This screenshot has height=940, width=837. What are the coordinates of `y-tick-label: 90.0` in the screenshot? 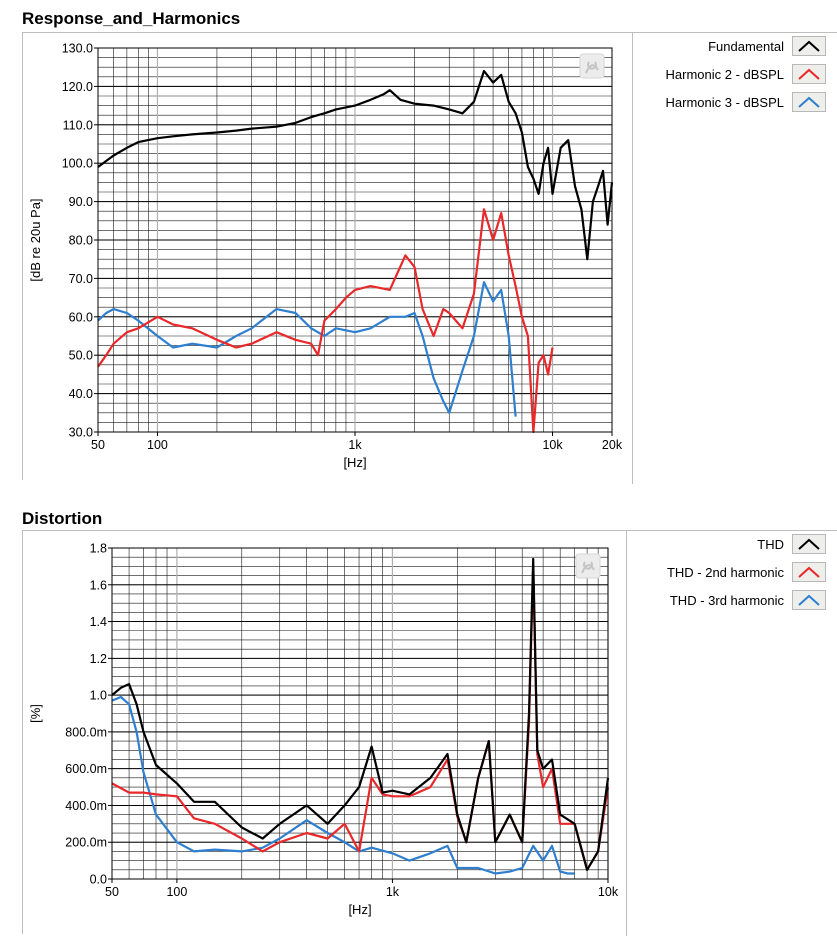 It's located at (81, 202).